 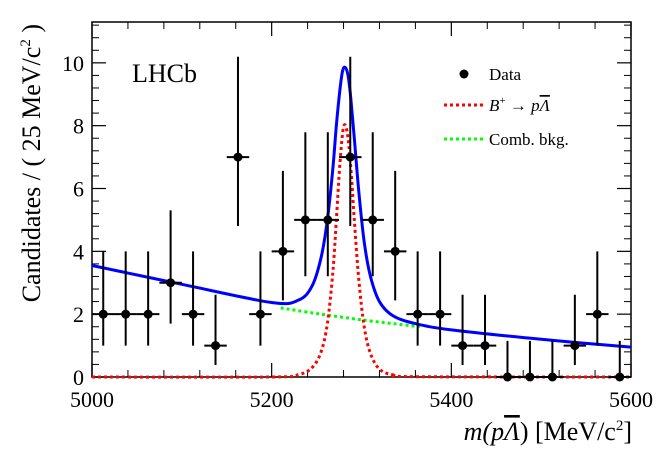 I want to click on x-tick-label: 5200, so click(x=272, y=399).